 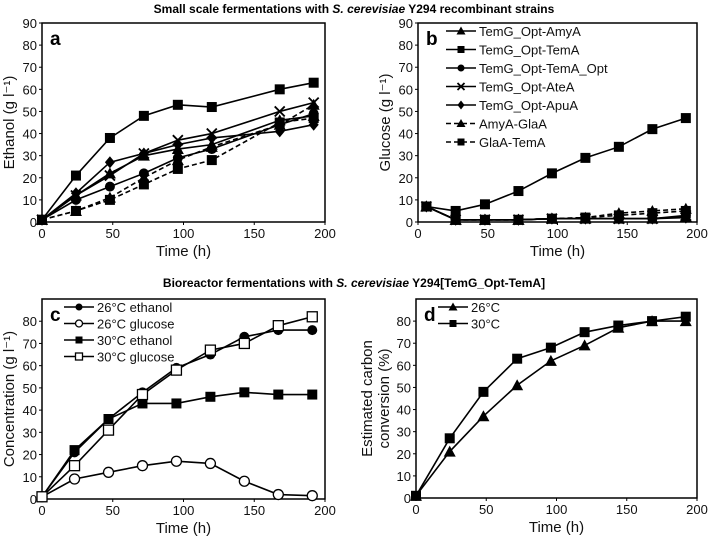 What do you see at coordinates (30, 410) in the screenshot?
I see `y-tick-label: 40` at bounding box center [30, 410].